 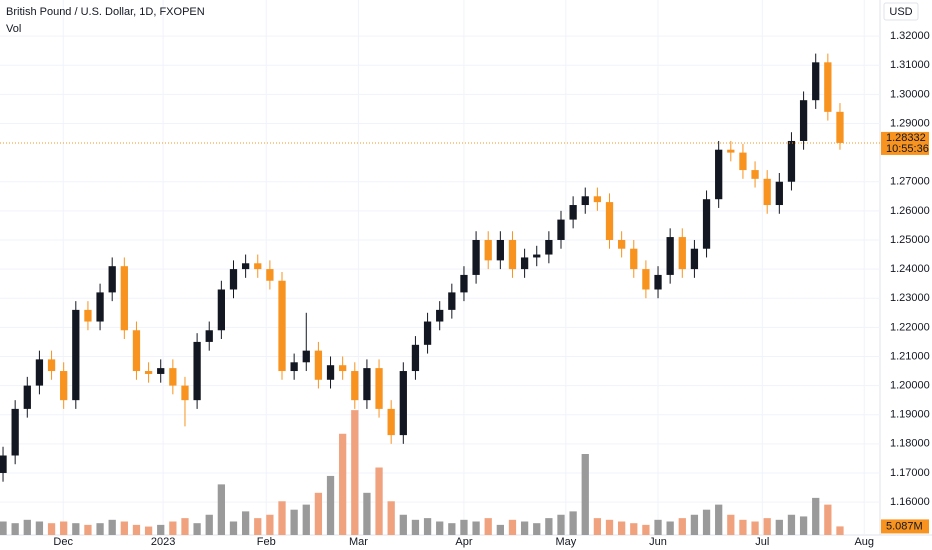 I want to click on currency: USD, so click(x=900, y=12).